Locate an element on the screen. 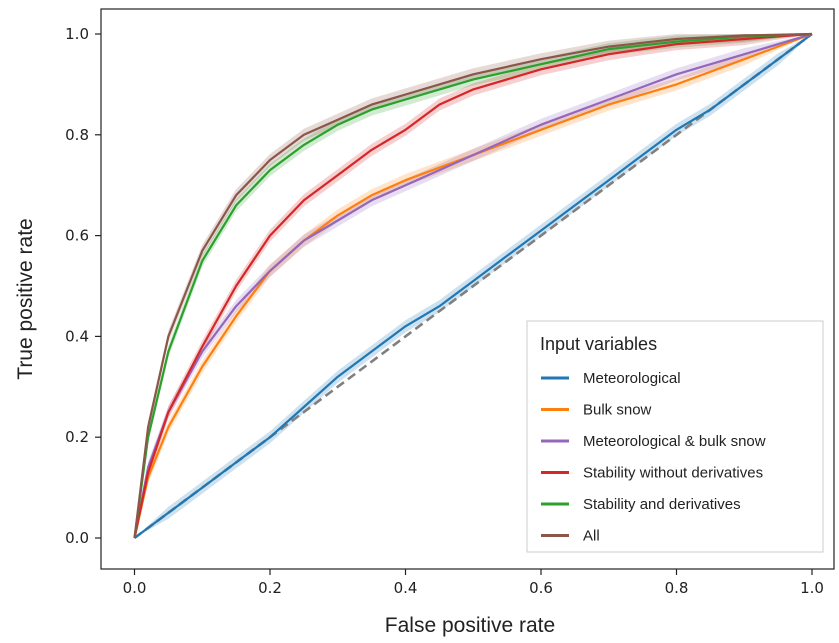 This screenshot has width=839, height=643. x-tick-label: 0.0 is located at coordinates (135, 588).